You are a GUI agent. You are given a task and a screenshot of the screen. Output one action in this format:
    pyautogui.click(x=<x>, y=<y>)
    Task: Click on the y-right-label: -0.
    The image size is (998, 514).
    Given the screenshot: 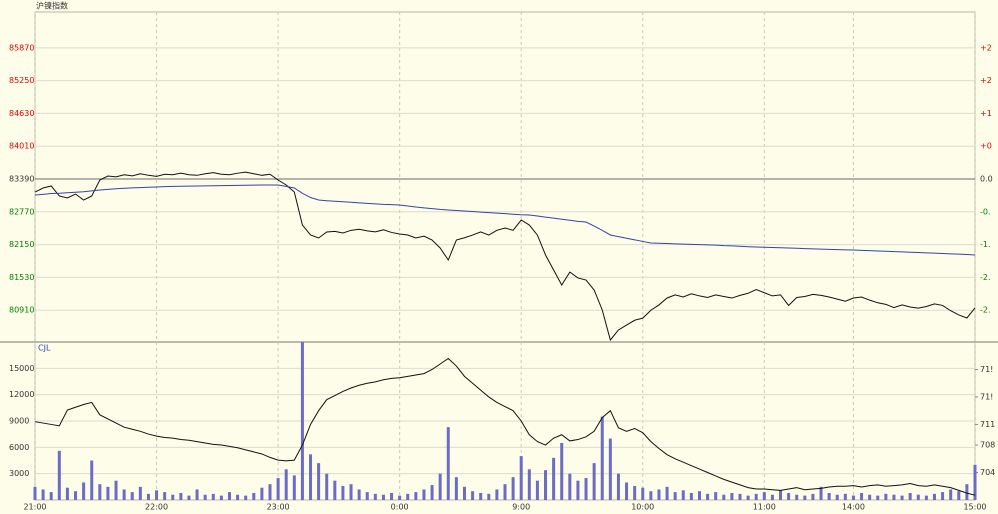 What is the action you would take?
    pyautogui.click(x=985, y=211)
    